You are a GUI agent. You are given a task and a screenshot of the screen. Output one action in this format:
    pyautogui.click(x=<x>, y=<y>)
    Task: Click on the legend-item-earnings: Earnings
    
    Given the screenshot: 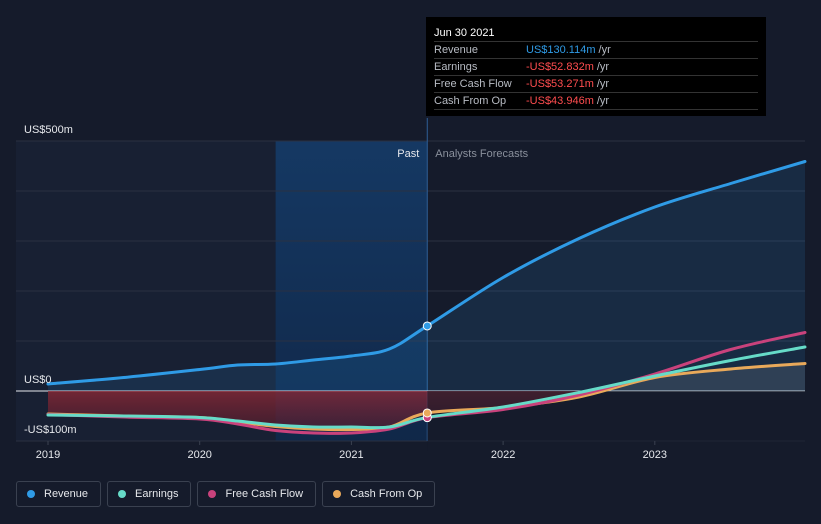 What is the action you would take?
    pyautogui.click(x=149, y=494)
    